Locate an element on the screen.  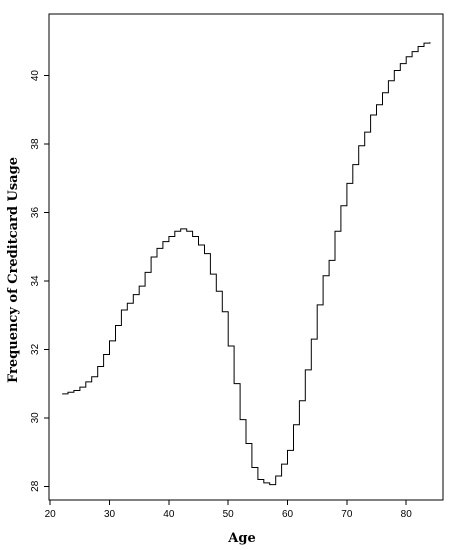
x-tick-label-30: 30 is located at coordinates (110, 514).